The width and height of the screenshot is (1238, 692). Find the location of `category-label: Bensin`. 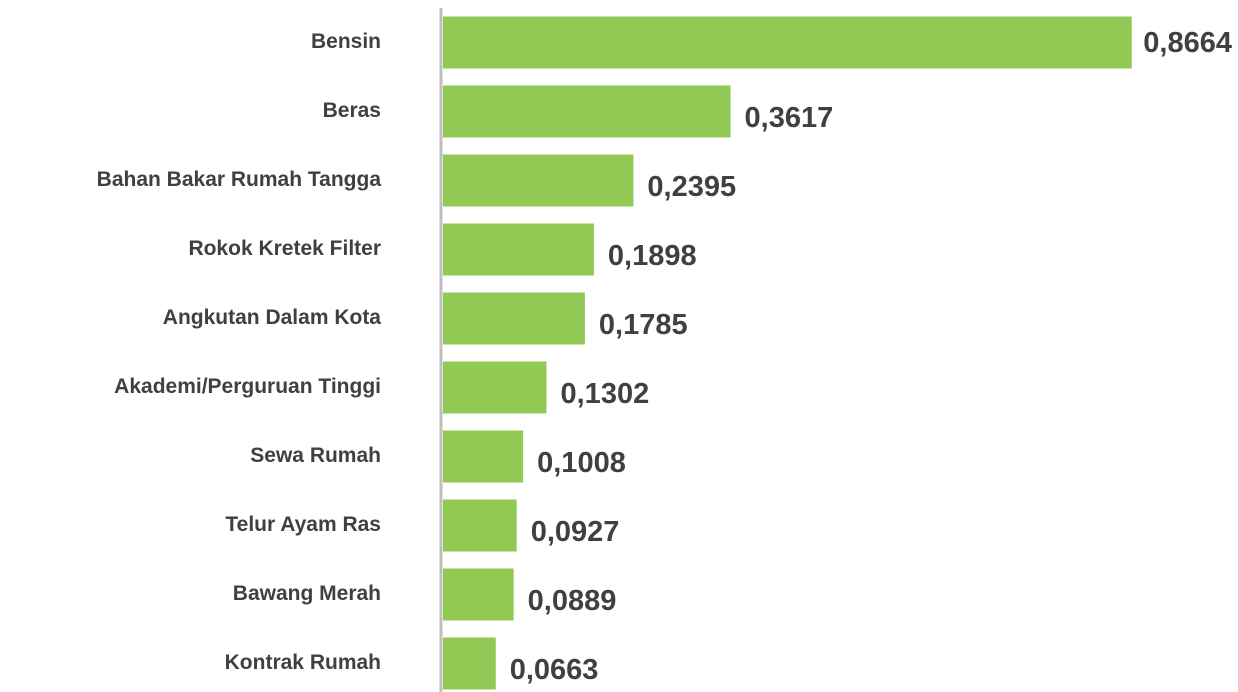

category-label: Bensin is located at coordinates (346, 41).